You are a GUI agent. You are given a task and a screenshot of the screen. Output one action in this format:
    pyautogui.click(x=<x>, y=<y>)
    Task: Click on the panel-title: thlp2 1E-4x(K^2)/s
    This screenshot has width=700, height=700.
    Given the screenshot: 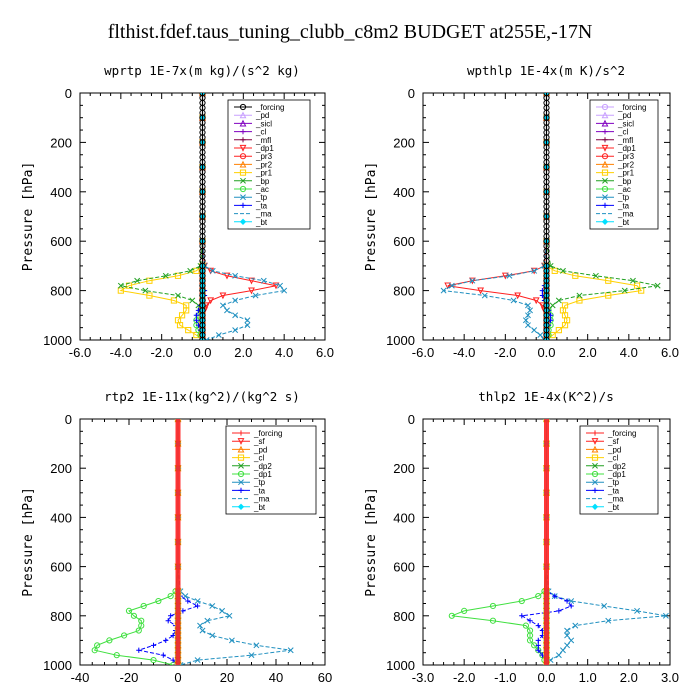 What is the action you would take?
    pyautogui.click(x=545, y=396)
    